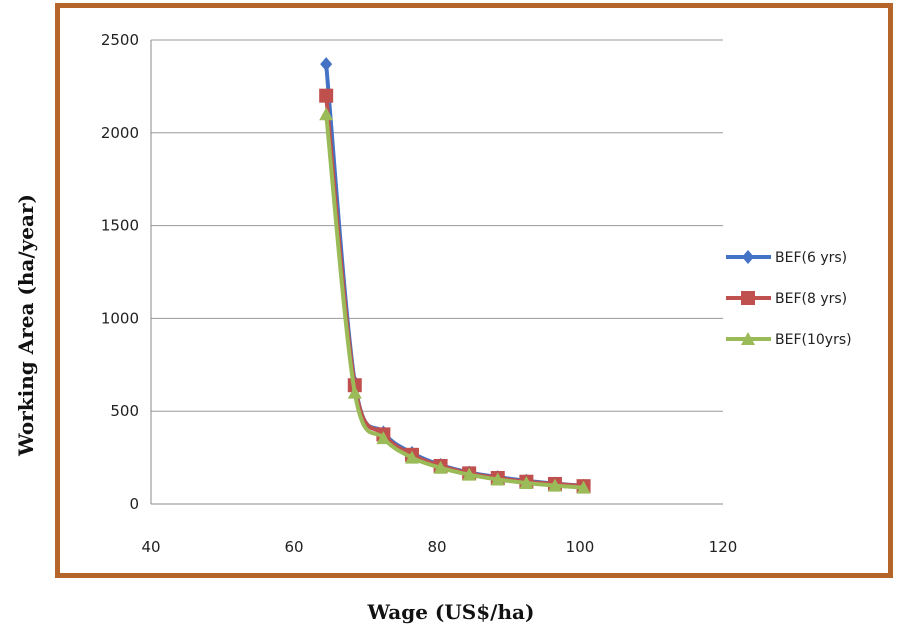 Image resolution: width=902 pixels, height=634 pixels. I want to click on y-tick-label: 0, so click(134, 504).